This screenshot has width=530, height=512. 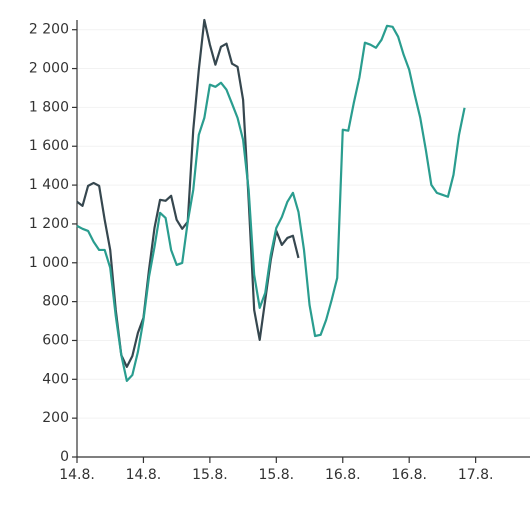 I want to click on y-tick-label: 200, so click(x=55, y=418).